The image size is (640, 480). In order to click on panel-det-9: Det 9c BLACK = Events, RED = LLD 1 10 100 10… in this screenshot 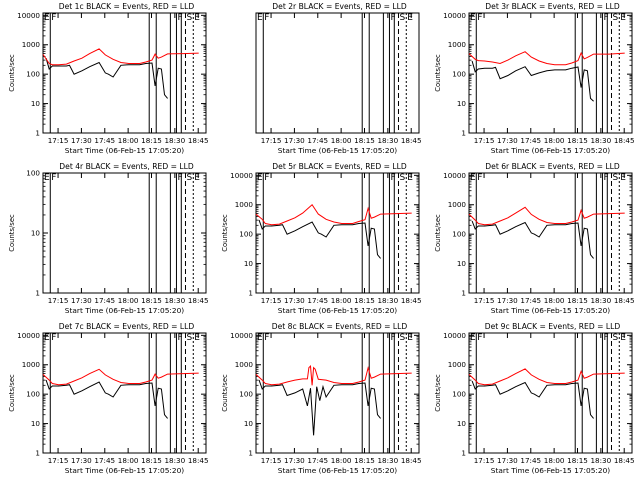, I will do `click(534, 398)`.